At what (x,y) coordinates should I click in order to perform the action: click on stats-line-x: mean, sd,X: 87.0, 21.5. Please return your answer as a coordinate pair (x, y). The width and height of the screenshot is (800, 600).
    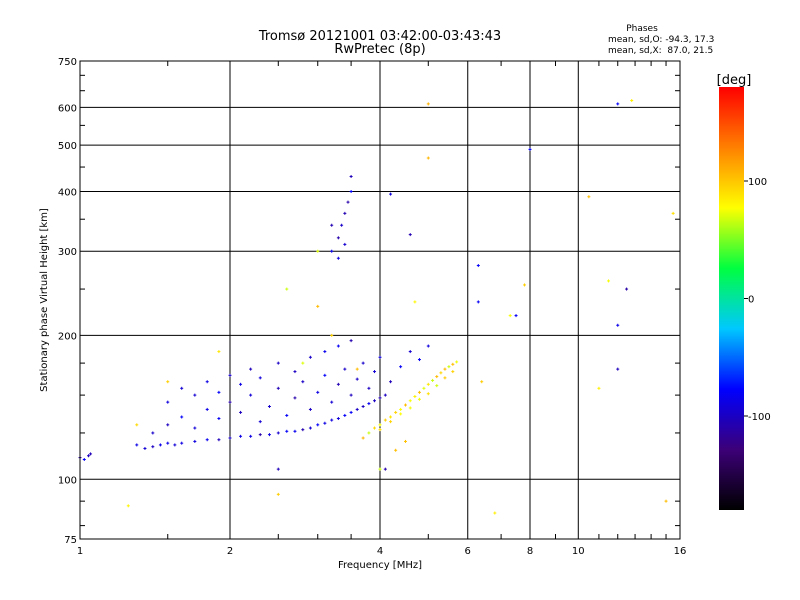
    Looking at the image, I should click on (660, 51).